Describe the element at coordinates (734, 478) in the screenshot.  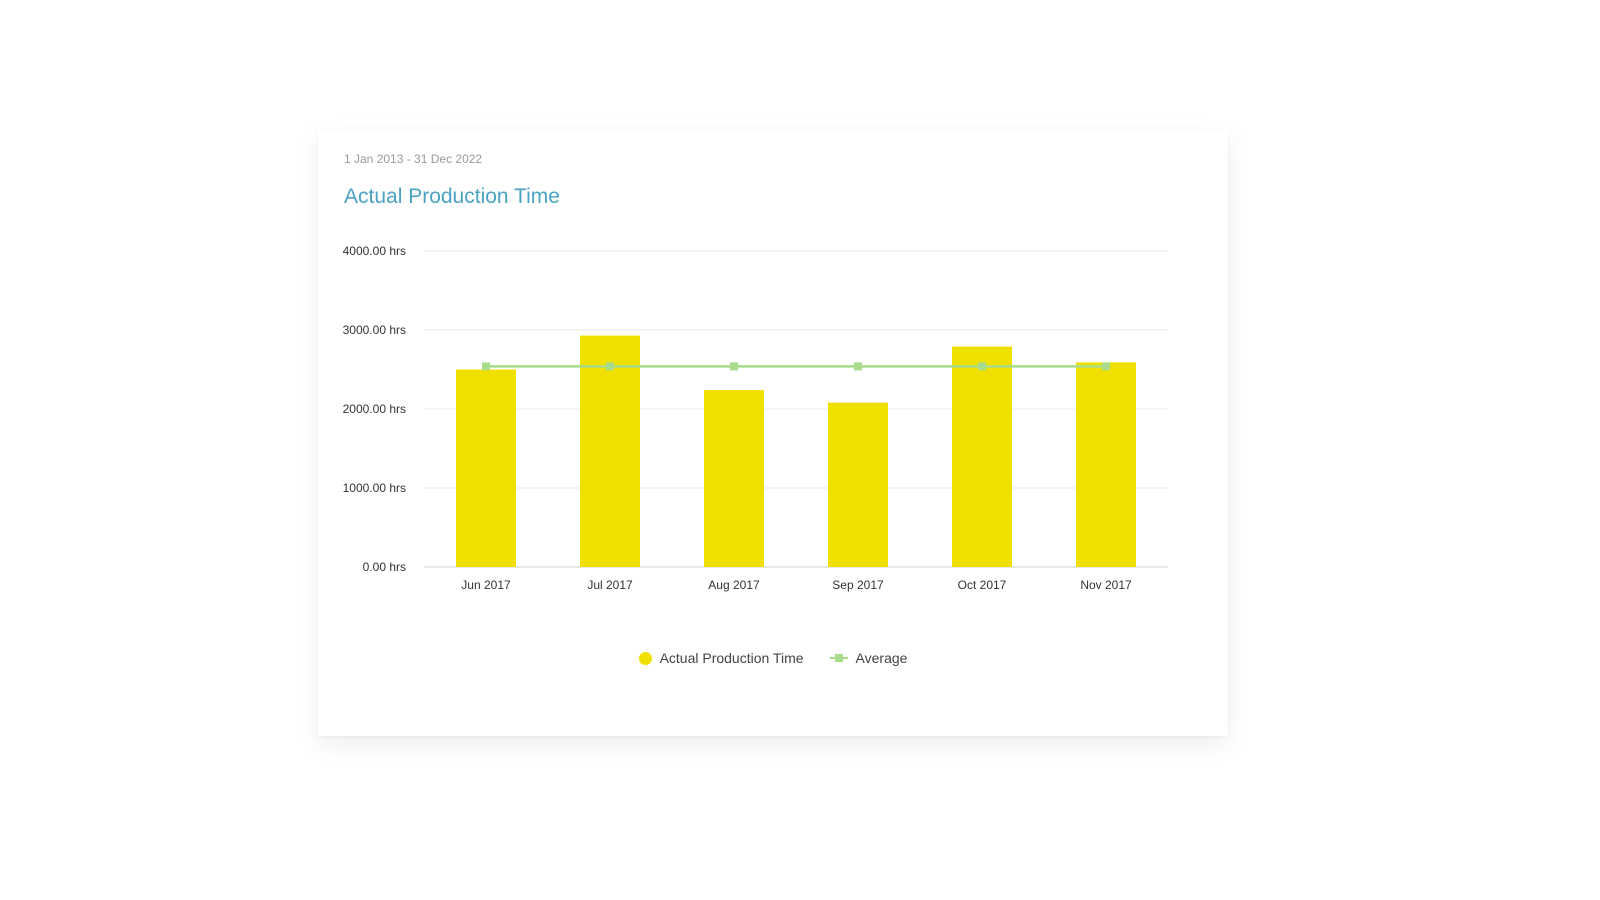
I see `bar-aug-2017` at that location.